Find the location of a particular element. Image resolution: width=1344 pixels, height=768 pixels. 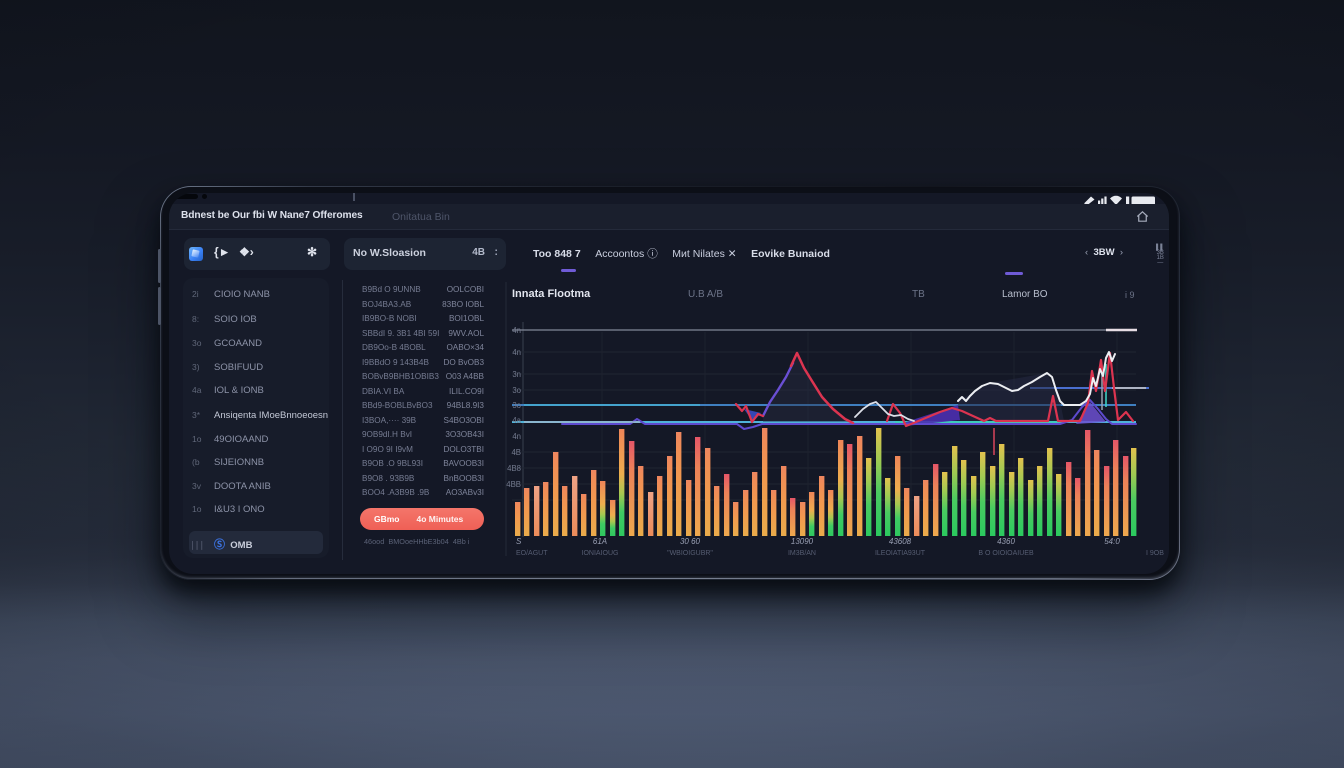

svg-text: 43608 is located at coordinates (900, 541).